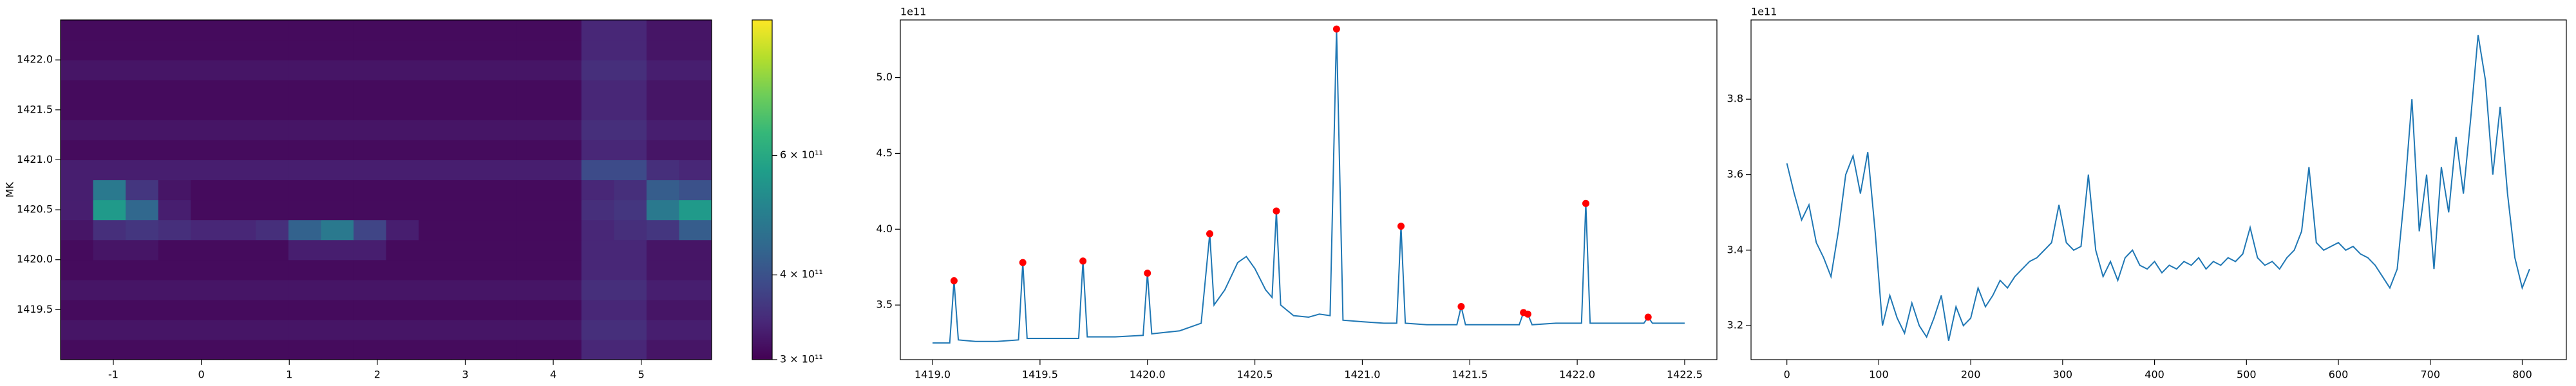 The height and width of the screenshot is (386, 2576). I want to click on x-tick-label: 1419.5, so click(1040, 375).